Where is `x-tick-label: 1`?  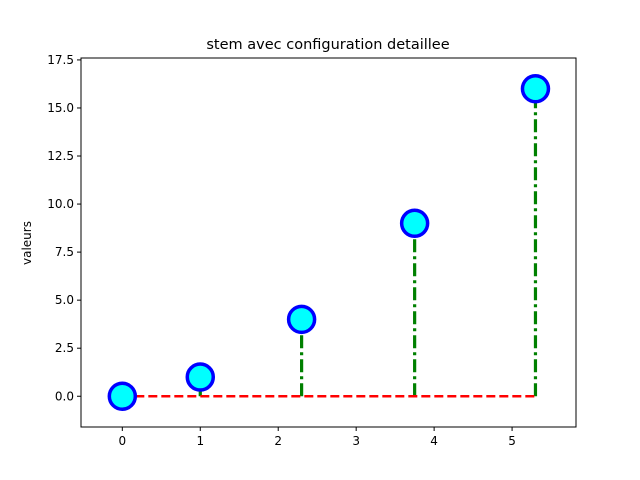 x-tick-label: 1 is located at coordinates (200, 441).